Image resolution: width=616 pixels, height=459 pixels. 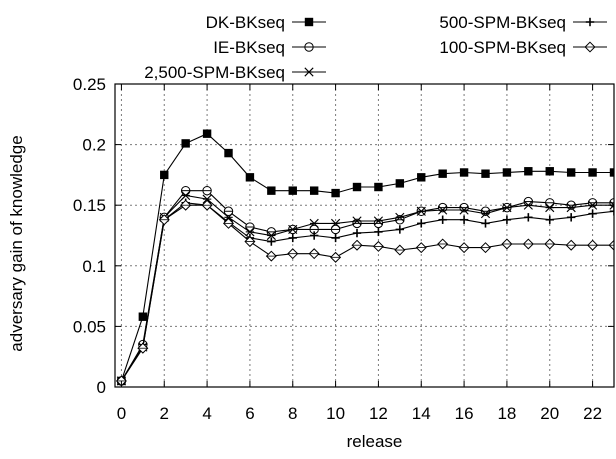 I want to click on x-tick-label: 14, so click(x=421, y=413).